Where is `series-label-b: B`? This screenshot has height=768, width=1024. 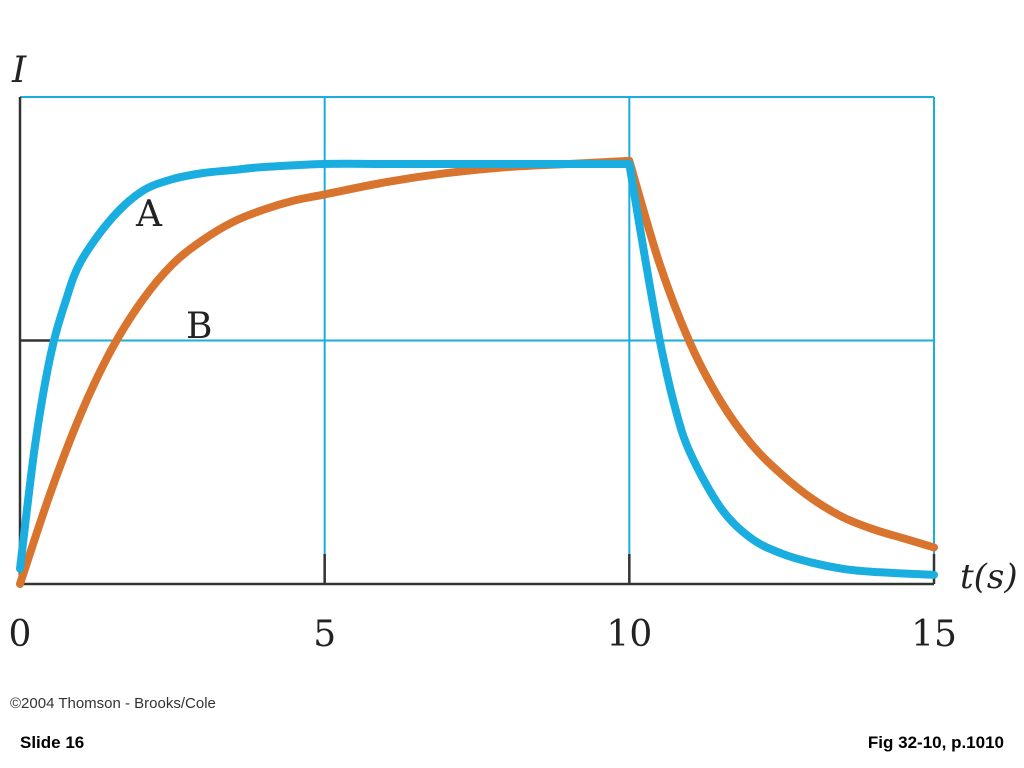
series-label-b: B is located at coordinates (199, 326).